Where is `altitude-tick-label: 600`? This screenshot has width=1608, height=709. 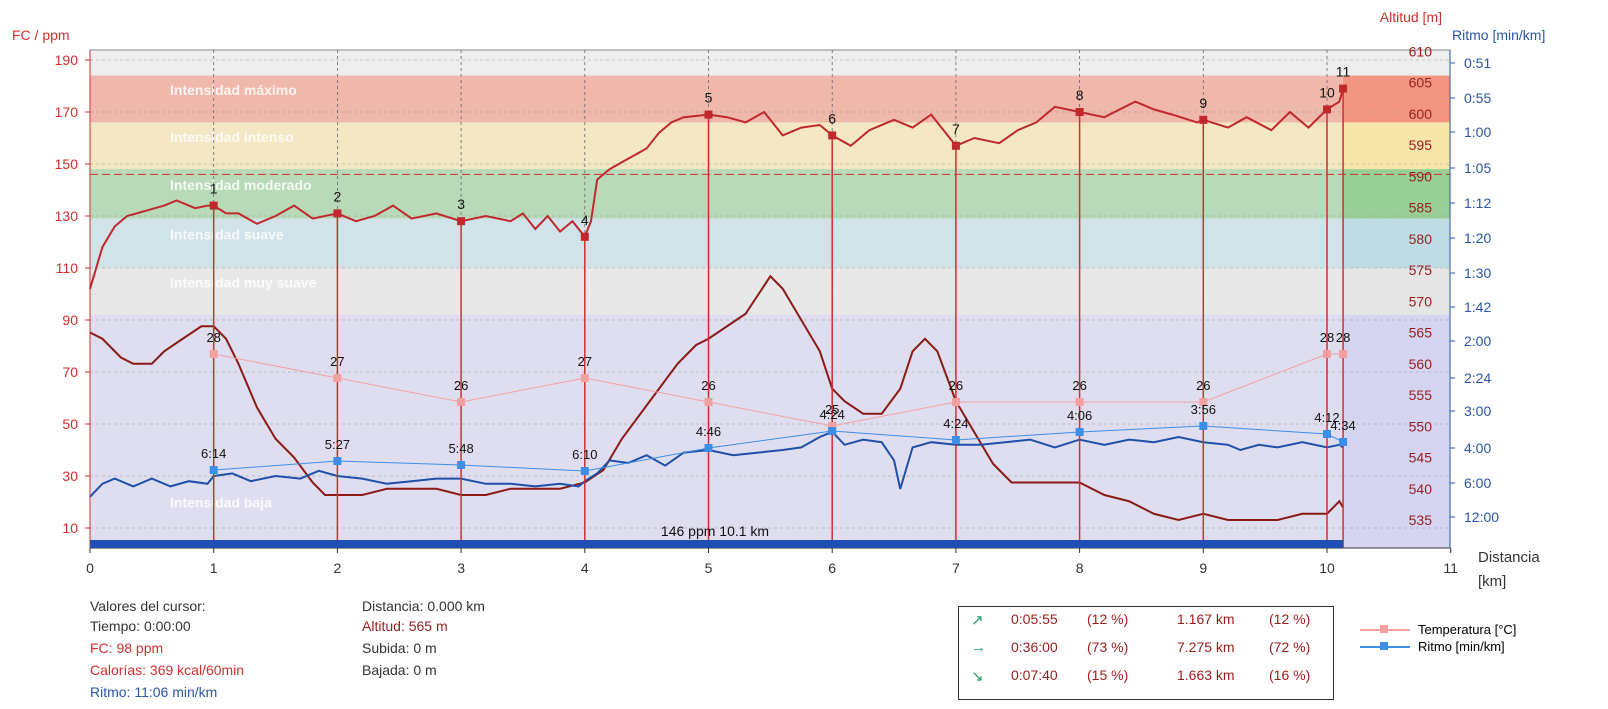 altitude-tick-label: 600 is located at coordinates (1421, 114).